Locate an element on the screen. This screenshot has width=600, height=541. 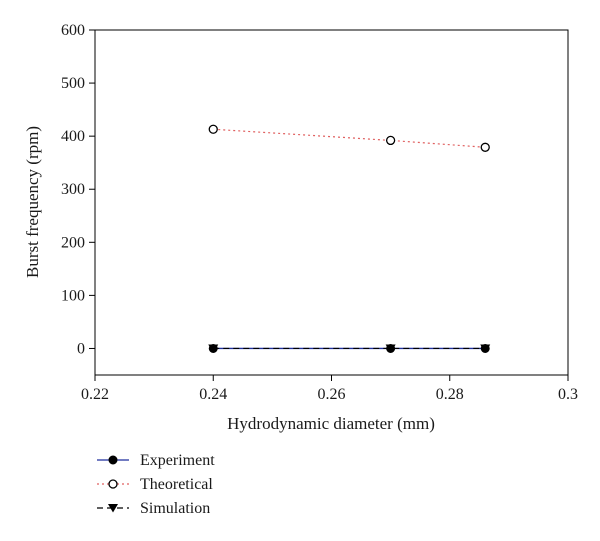
legend-label: Theoretical is located at coordinates (176, 484).